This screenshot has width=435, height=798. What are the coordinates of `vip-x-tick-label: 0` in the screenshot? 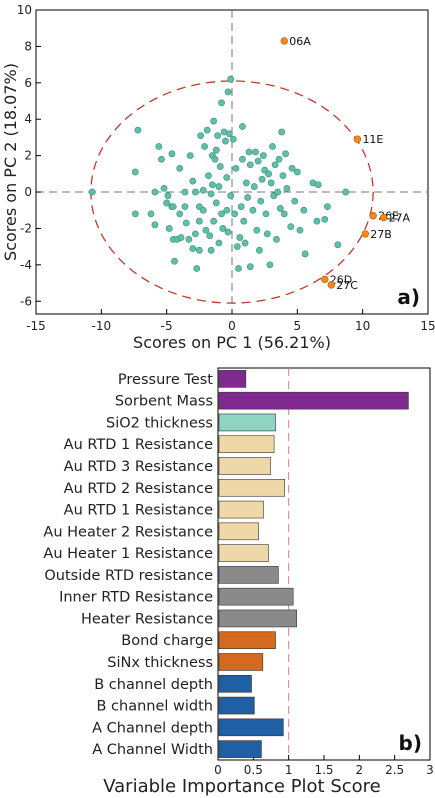 It's located at (218, 770).